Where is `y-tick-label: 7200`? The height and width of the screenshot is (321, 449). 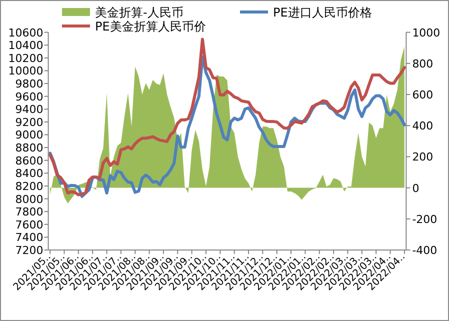 y-tick-label: 7200 is located at coordinates (29, 250).